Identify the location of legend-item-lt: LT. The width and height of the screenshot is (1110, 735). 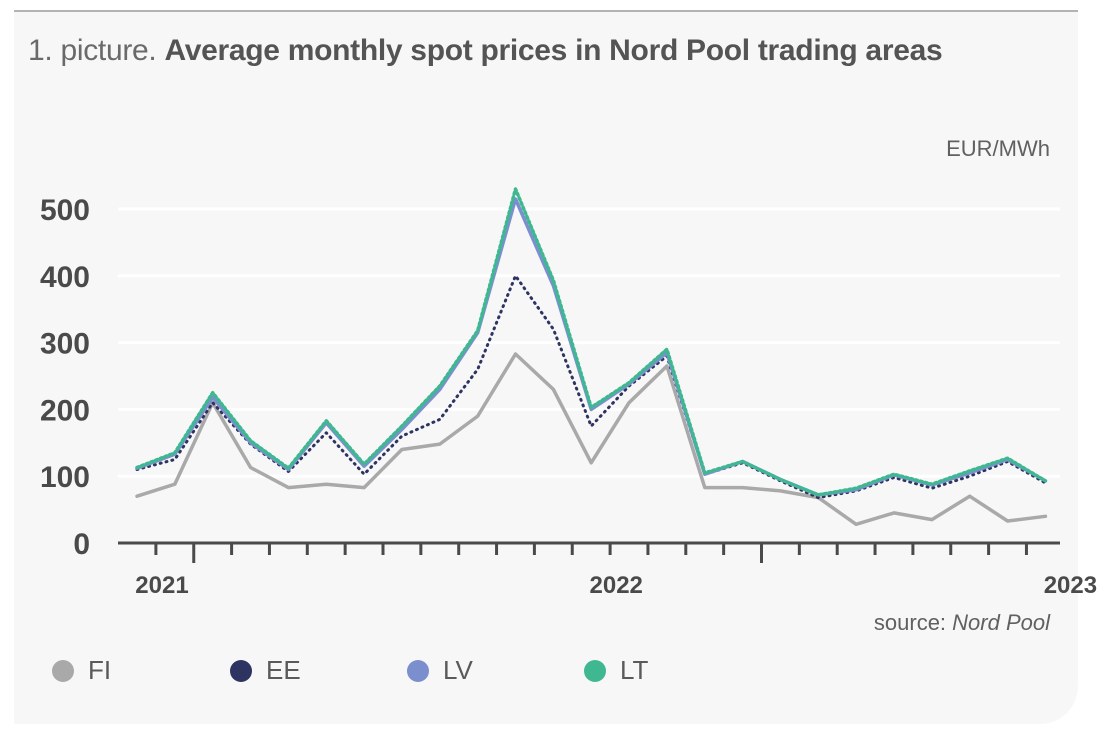
(616, 670).